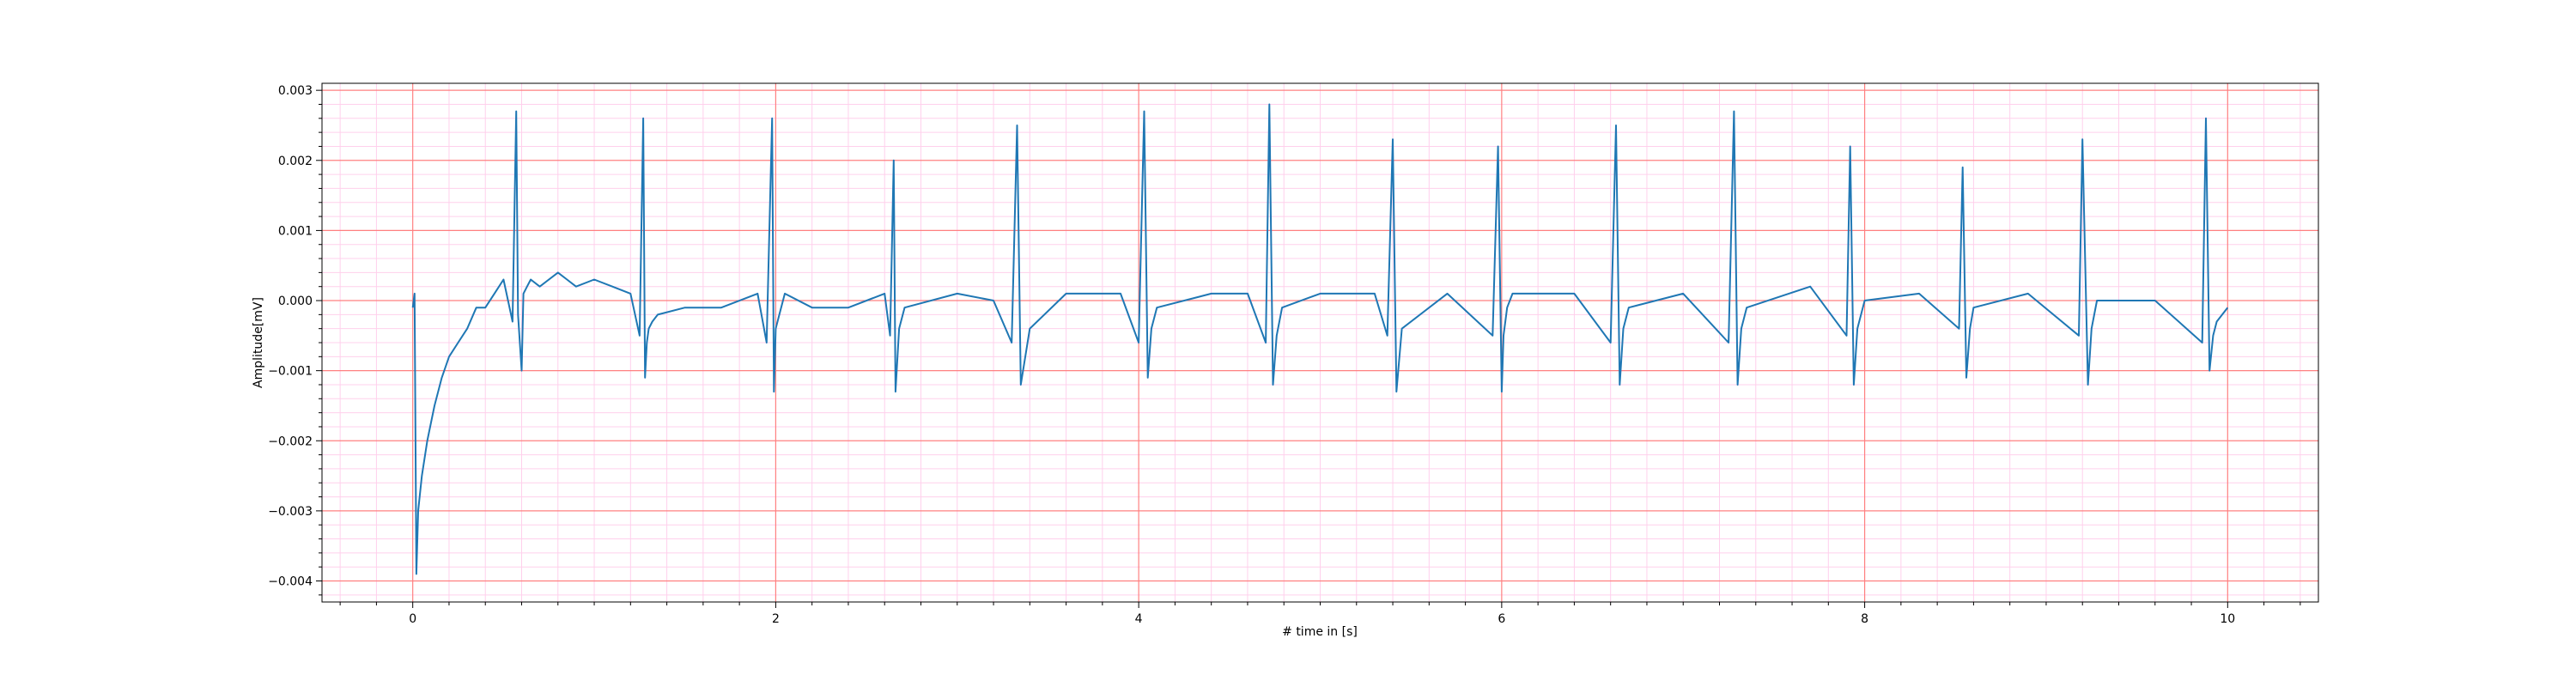  I want to click on x-tick-label: 6, so click(1502, 619).